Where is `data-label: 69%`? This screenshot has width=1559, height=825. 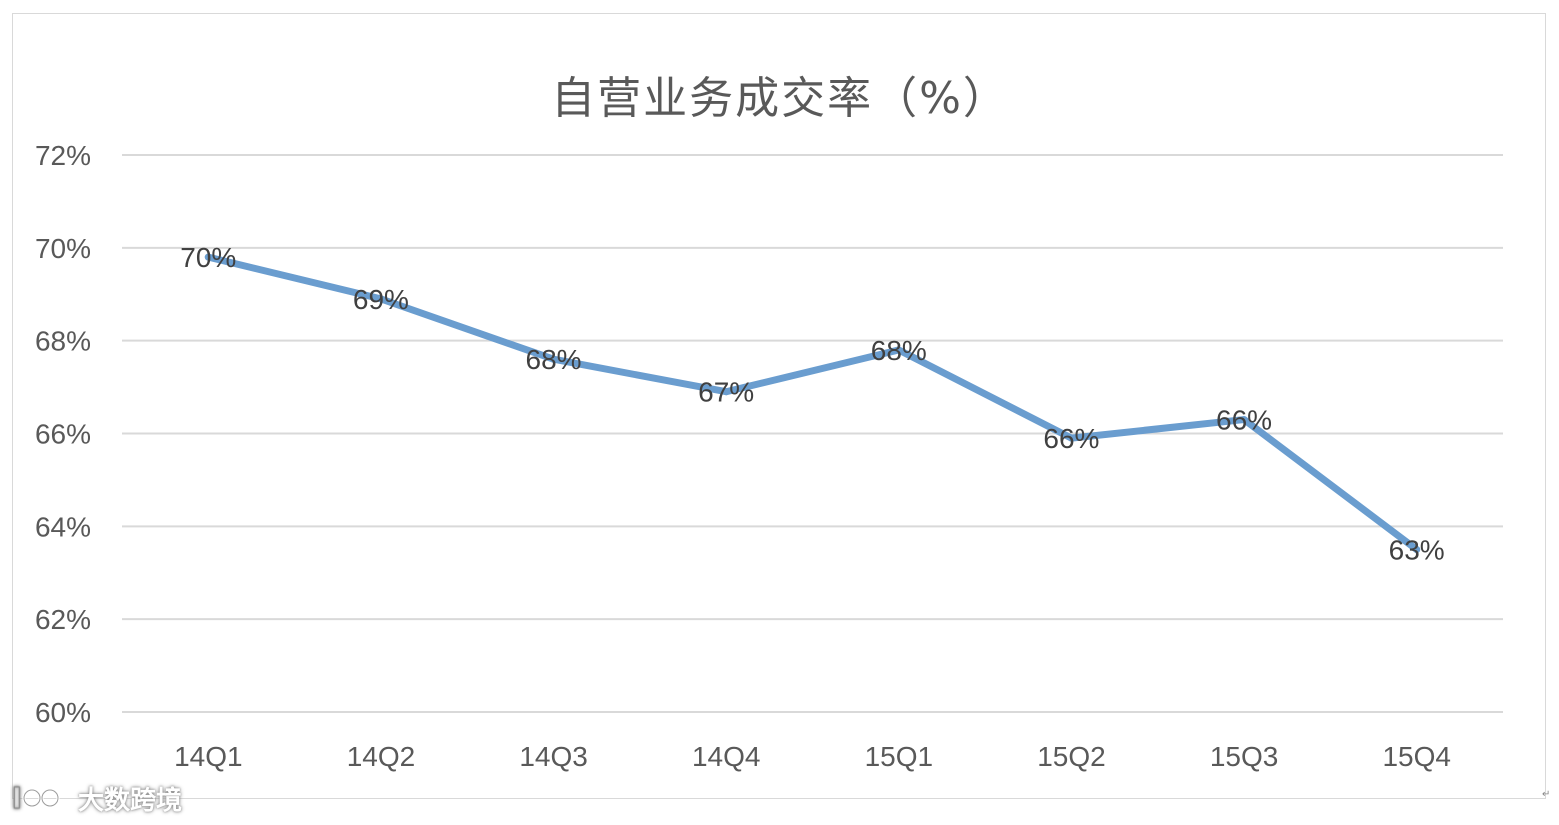
data-label: 69% is located at coordinates (381, 299).